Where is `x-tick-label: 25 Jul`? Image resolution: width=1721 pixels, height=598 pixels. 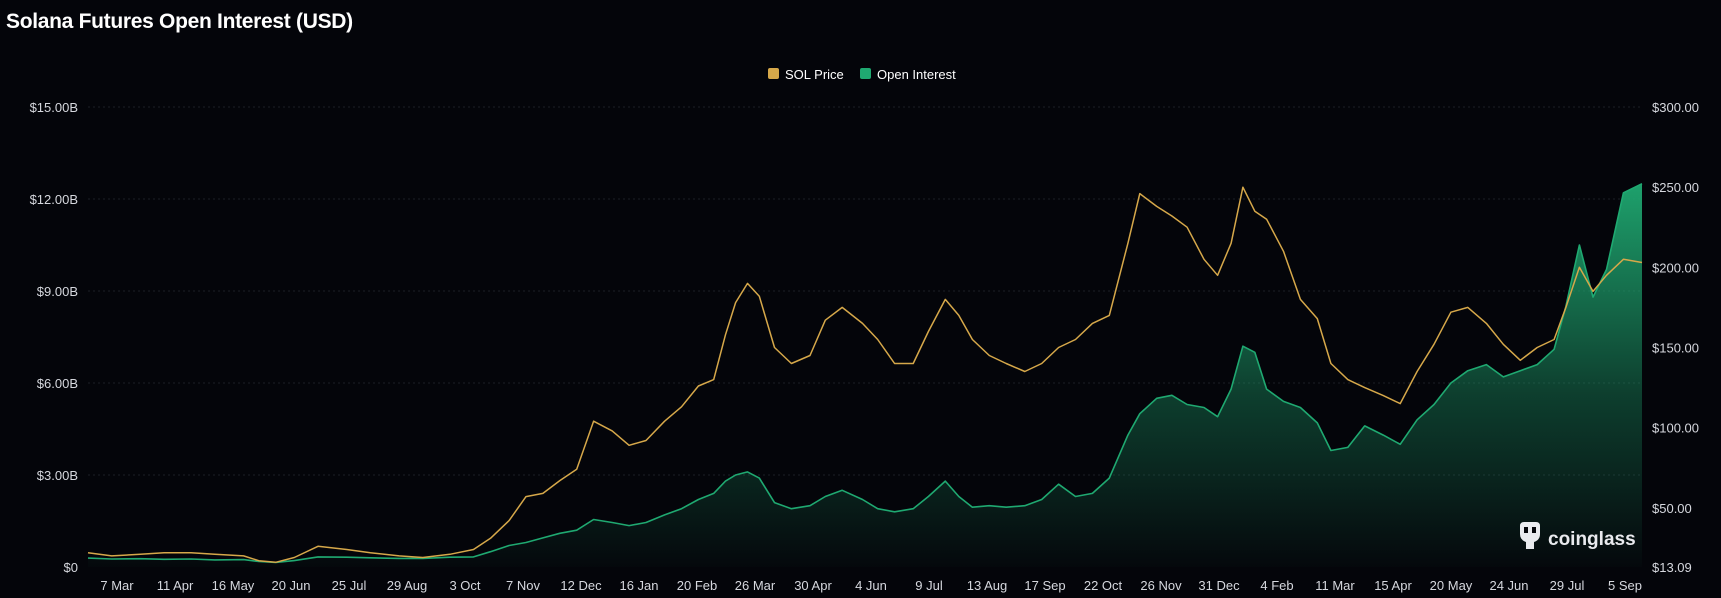
x-tick-label: 25 Jul is located at coordinates (349, 585).